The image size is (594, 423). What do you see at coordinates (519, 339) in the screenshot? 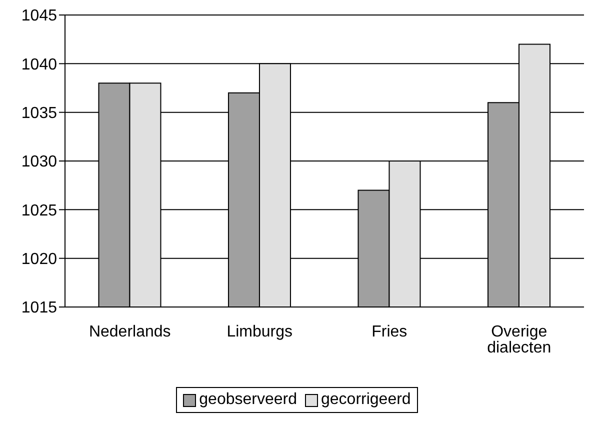
I see `x-tick-label: Overige dialecten` at bounding box center [519, 339].